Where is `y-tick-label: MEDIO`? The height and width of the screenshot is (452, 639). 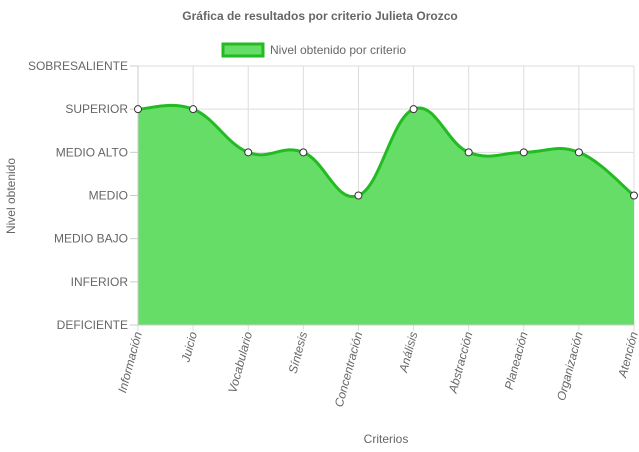 y-tick-label: MEDIO is located at coordinates (108, 196).